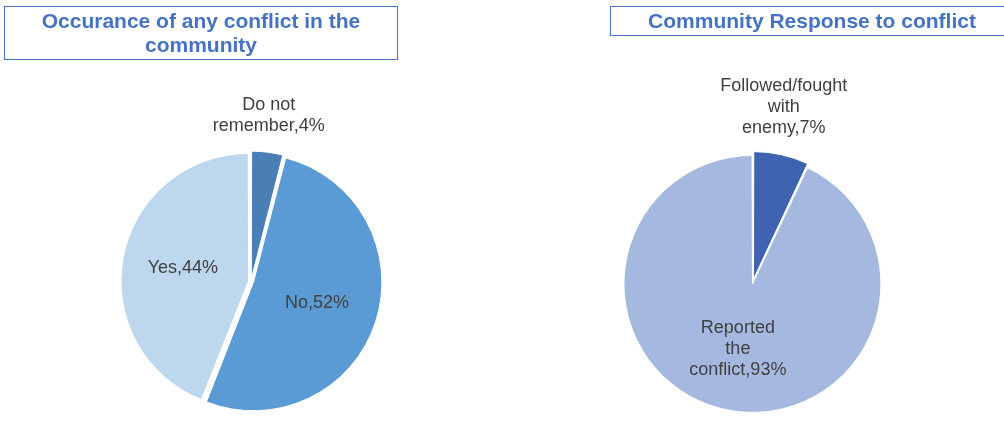 This screenshot has width=1004, height=423. I want to click on slice-label: Reported the conflict,93%, so click(738, 348).